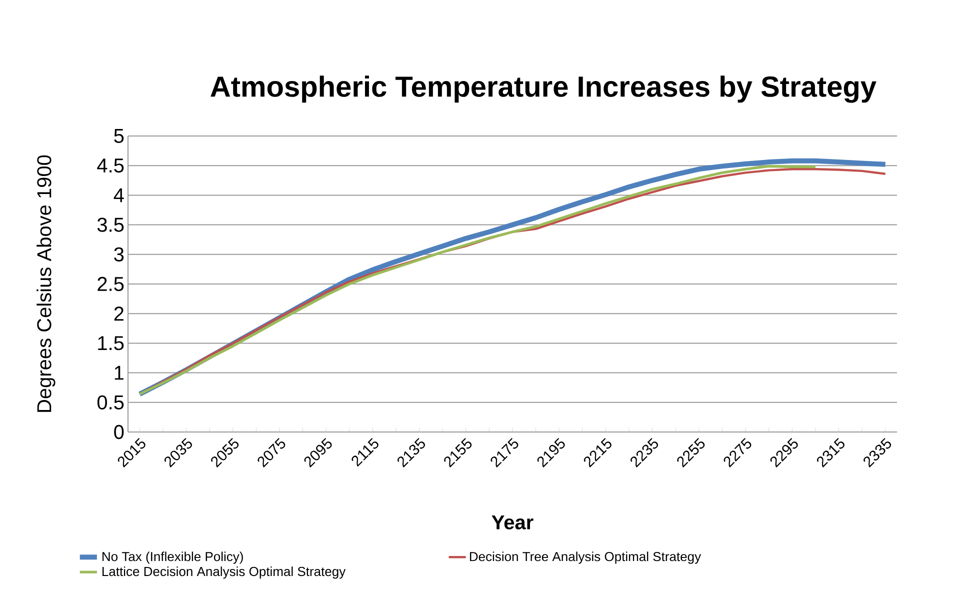 The height and width of the screenshot is (611, 956). I want to click on y-tick-label: 2.5, so click(111, 284).